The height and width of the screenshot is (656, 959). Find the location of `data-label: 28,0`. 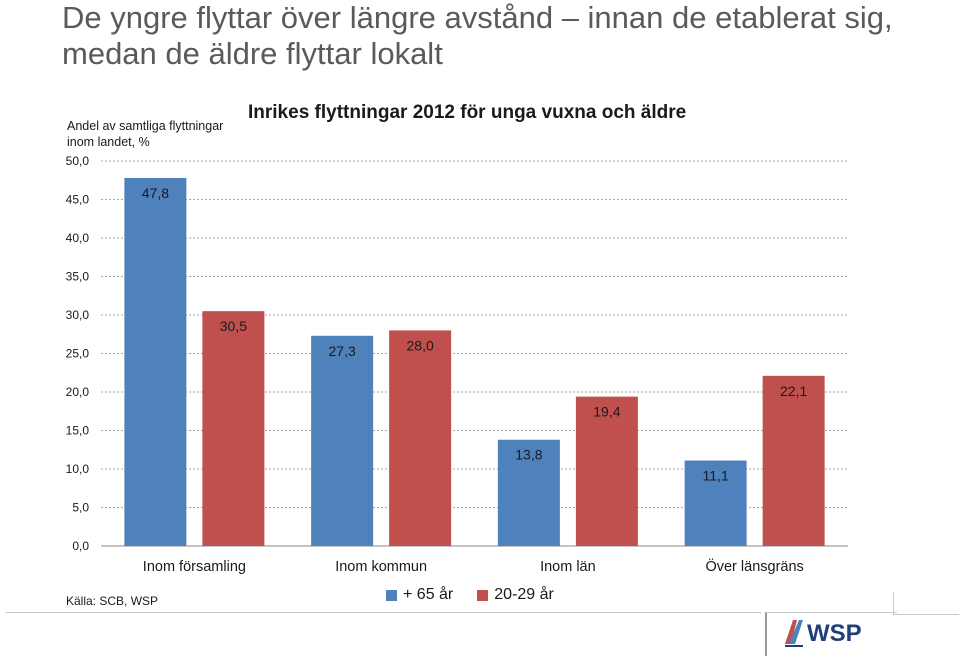

data-label: 28,0 is located at coordinates (420, 345).